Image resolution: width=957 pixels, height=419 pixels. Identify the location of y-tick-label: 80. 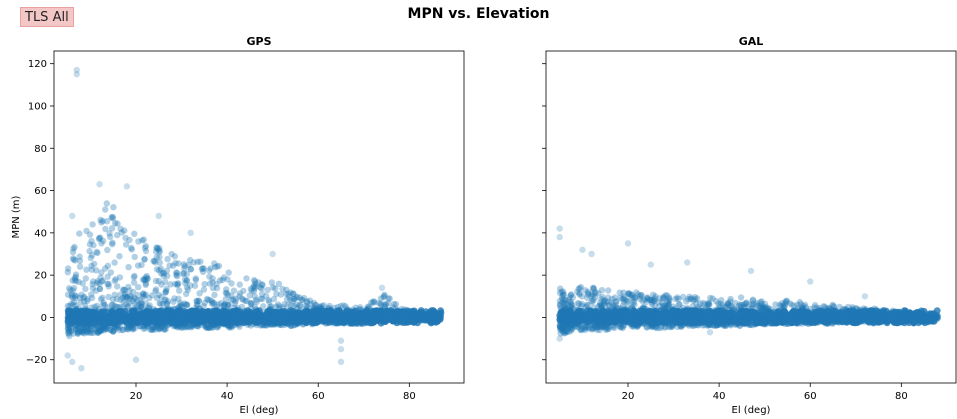
(40, 149).